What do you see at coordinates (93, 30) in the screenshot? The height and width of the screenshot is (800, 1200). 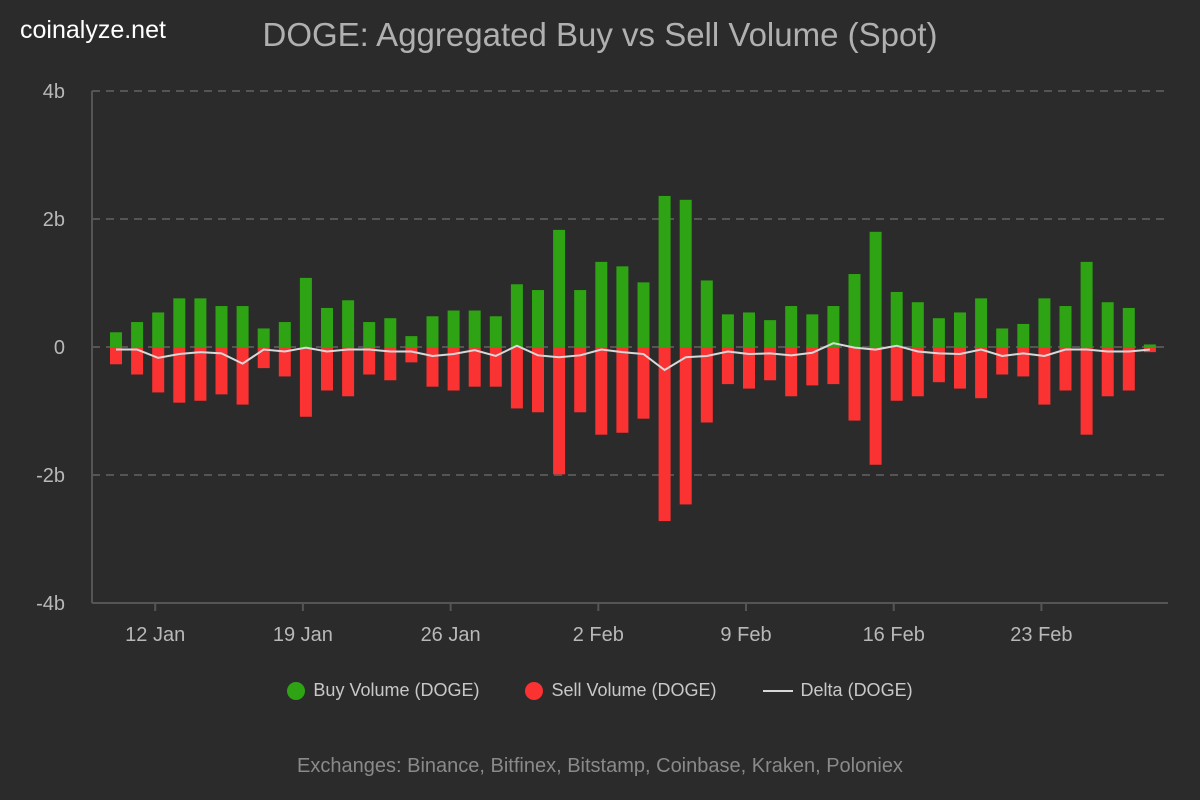 I see `logo: coinalyze.net` at bounding box center [93, 30].